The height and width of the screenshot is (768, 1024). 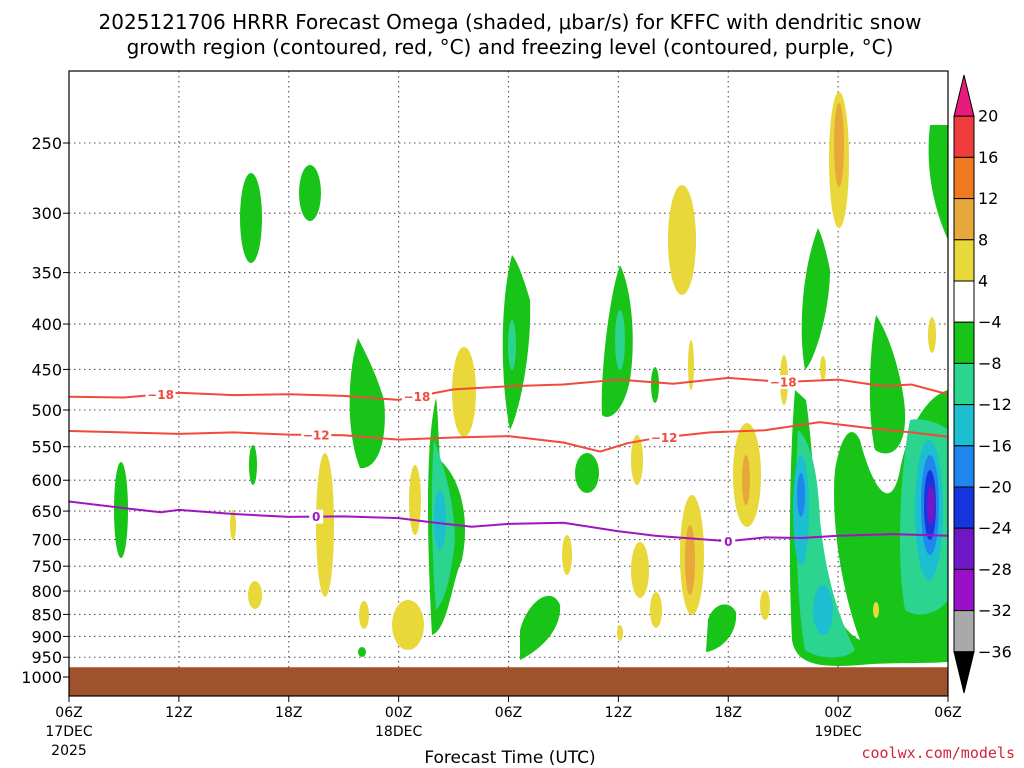 What do you see at coordinates (988, 116) in the screenshot?
I see `colorbar-label: 20` at bounding box center [988, 116].